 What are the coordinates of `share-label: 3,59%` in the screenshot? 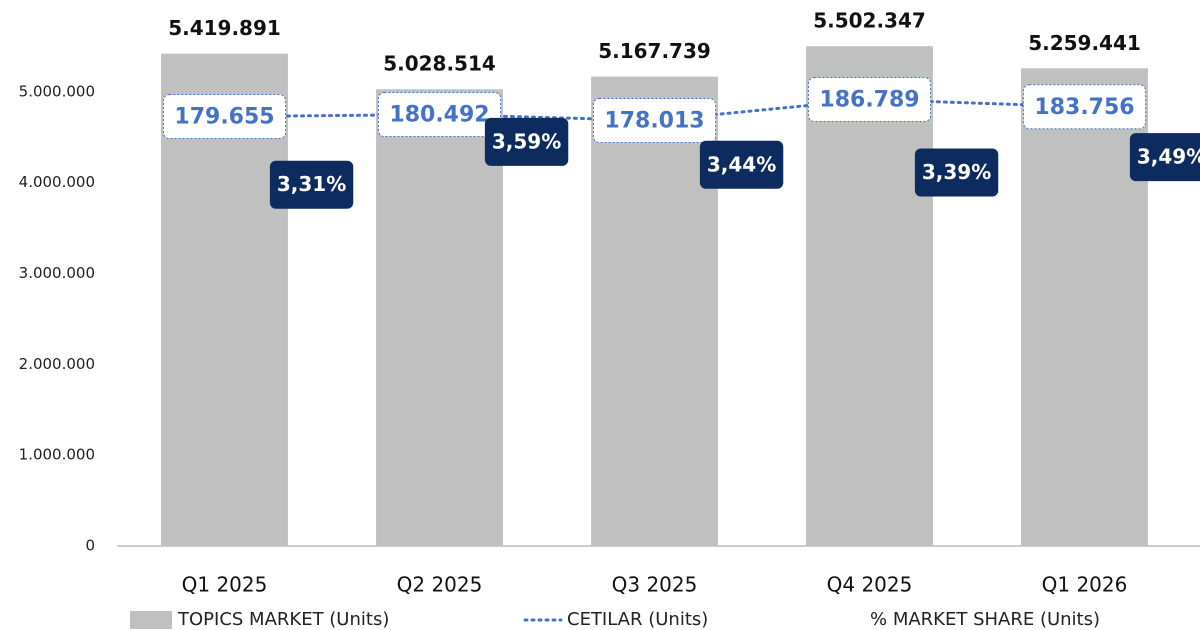 It's located at (526, 141).